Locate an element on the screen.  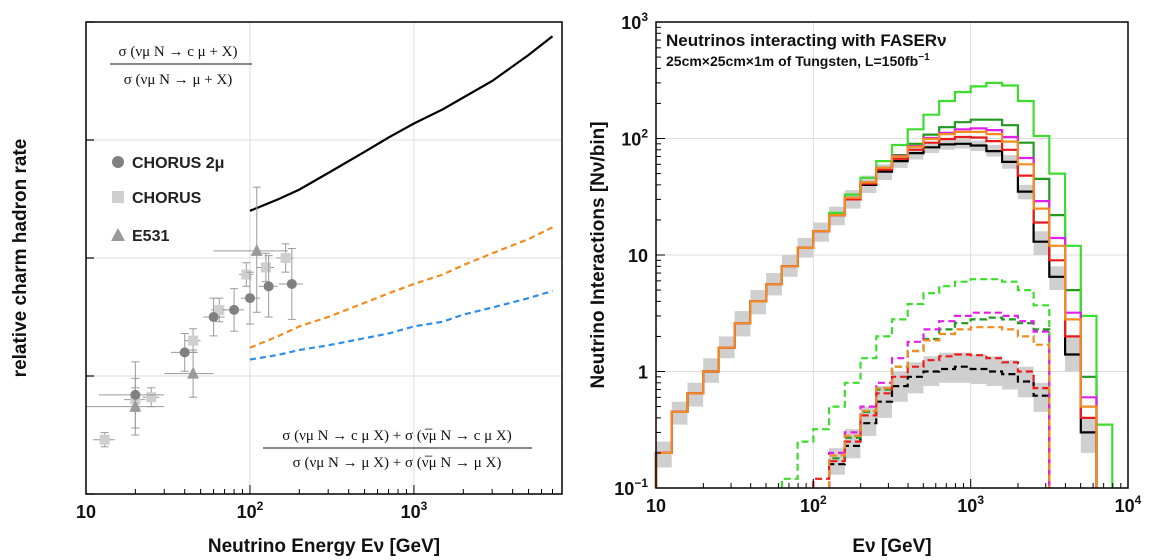
right-chart-subtitle: 25cm×25cm×1m of Tungsten, L=150fb−1 is located at coordinates (798, 60).